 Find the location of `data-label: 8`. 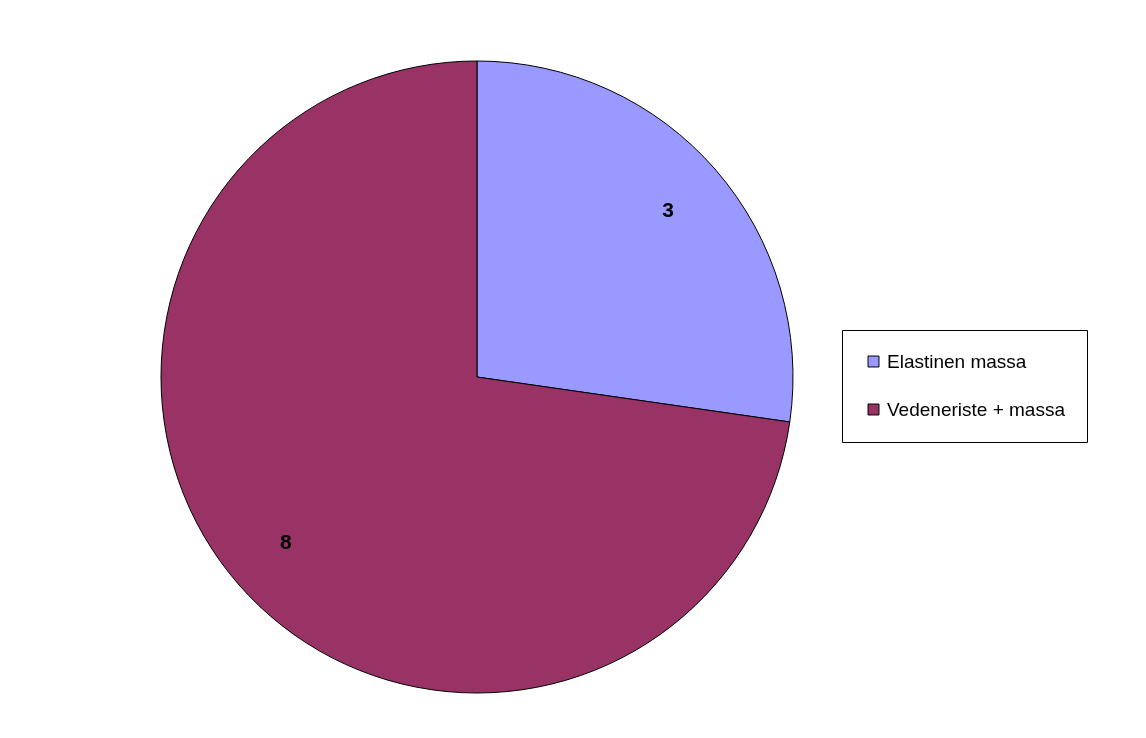

data-label: 8 is located at coordinates (286, 541).